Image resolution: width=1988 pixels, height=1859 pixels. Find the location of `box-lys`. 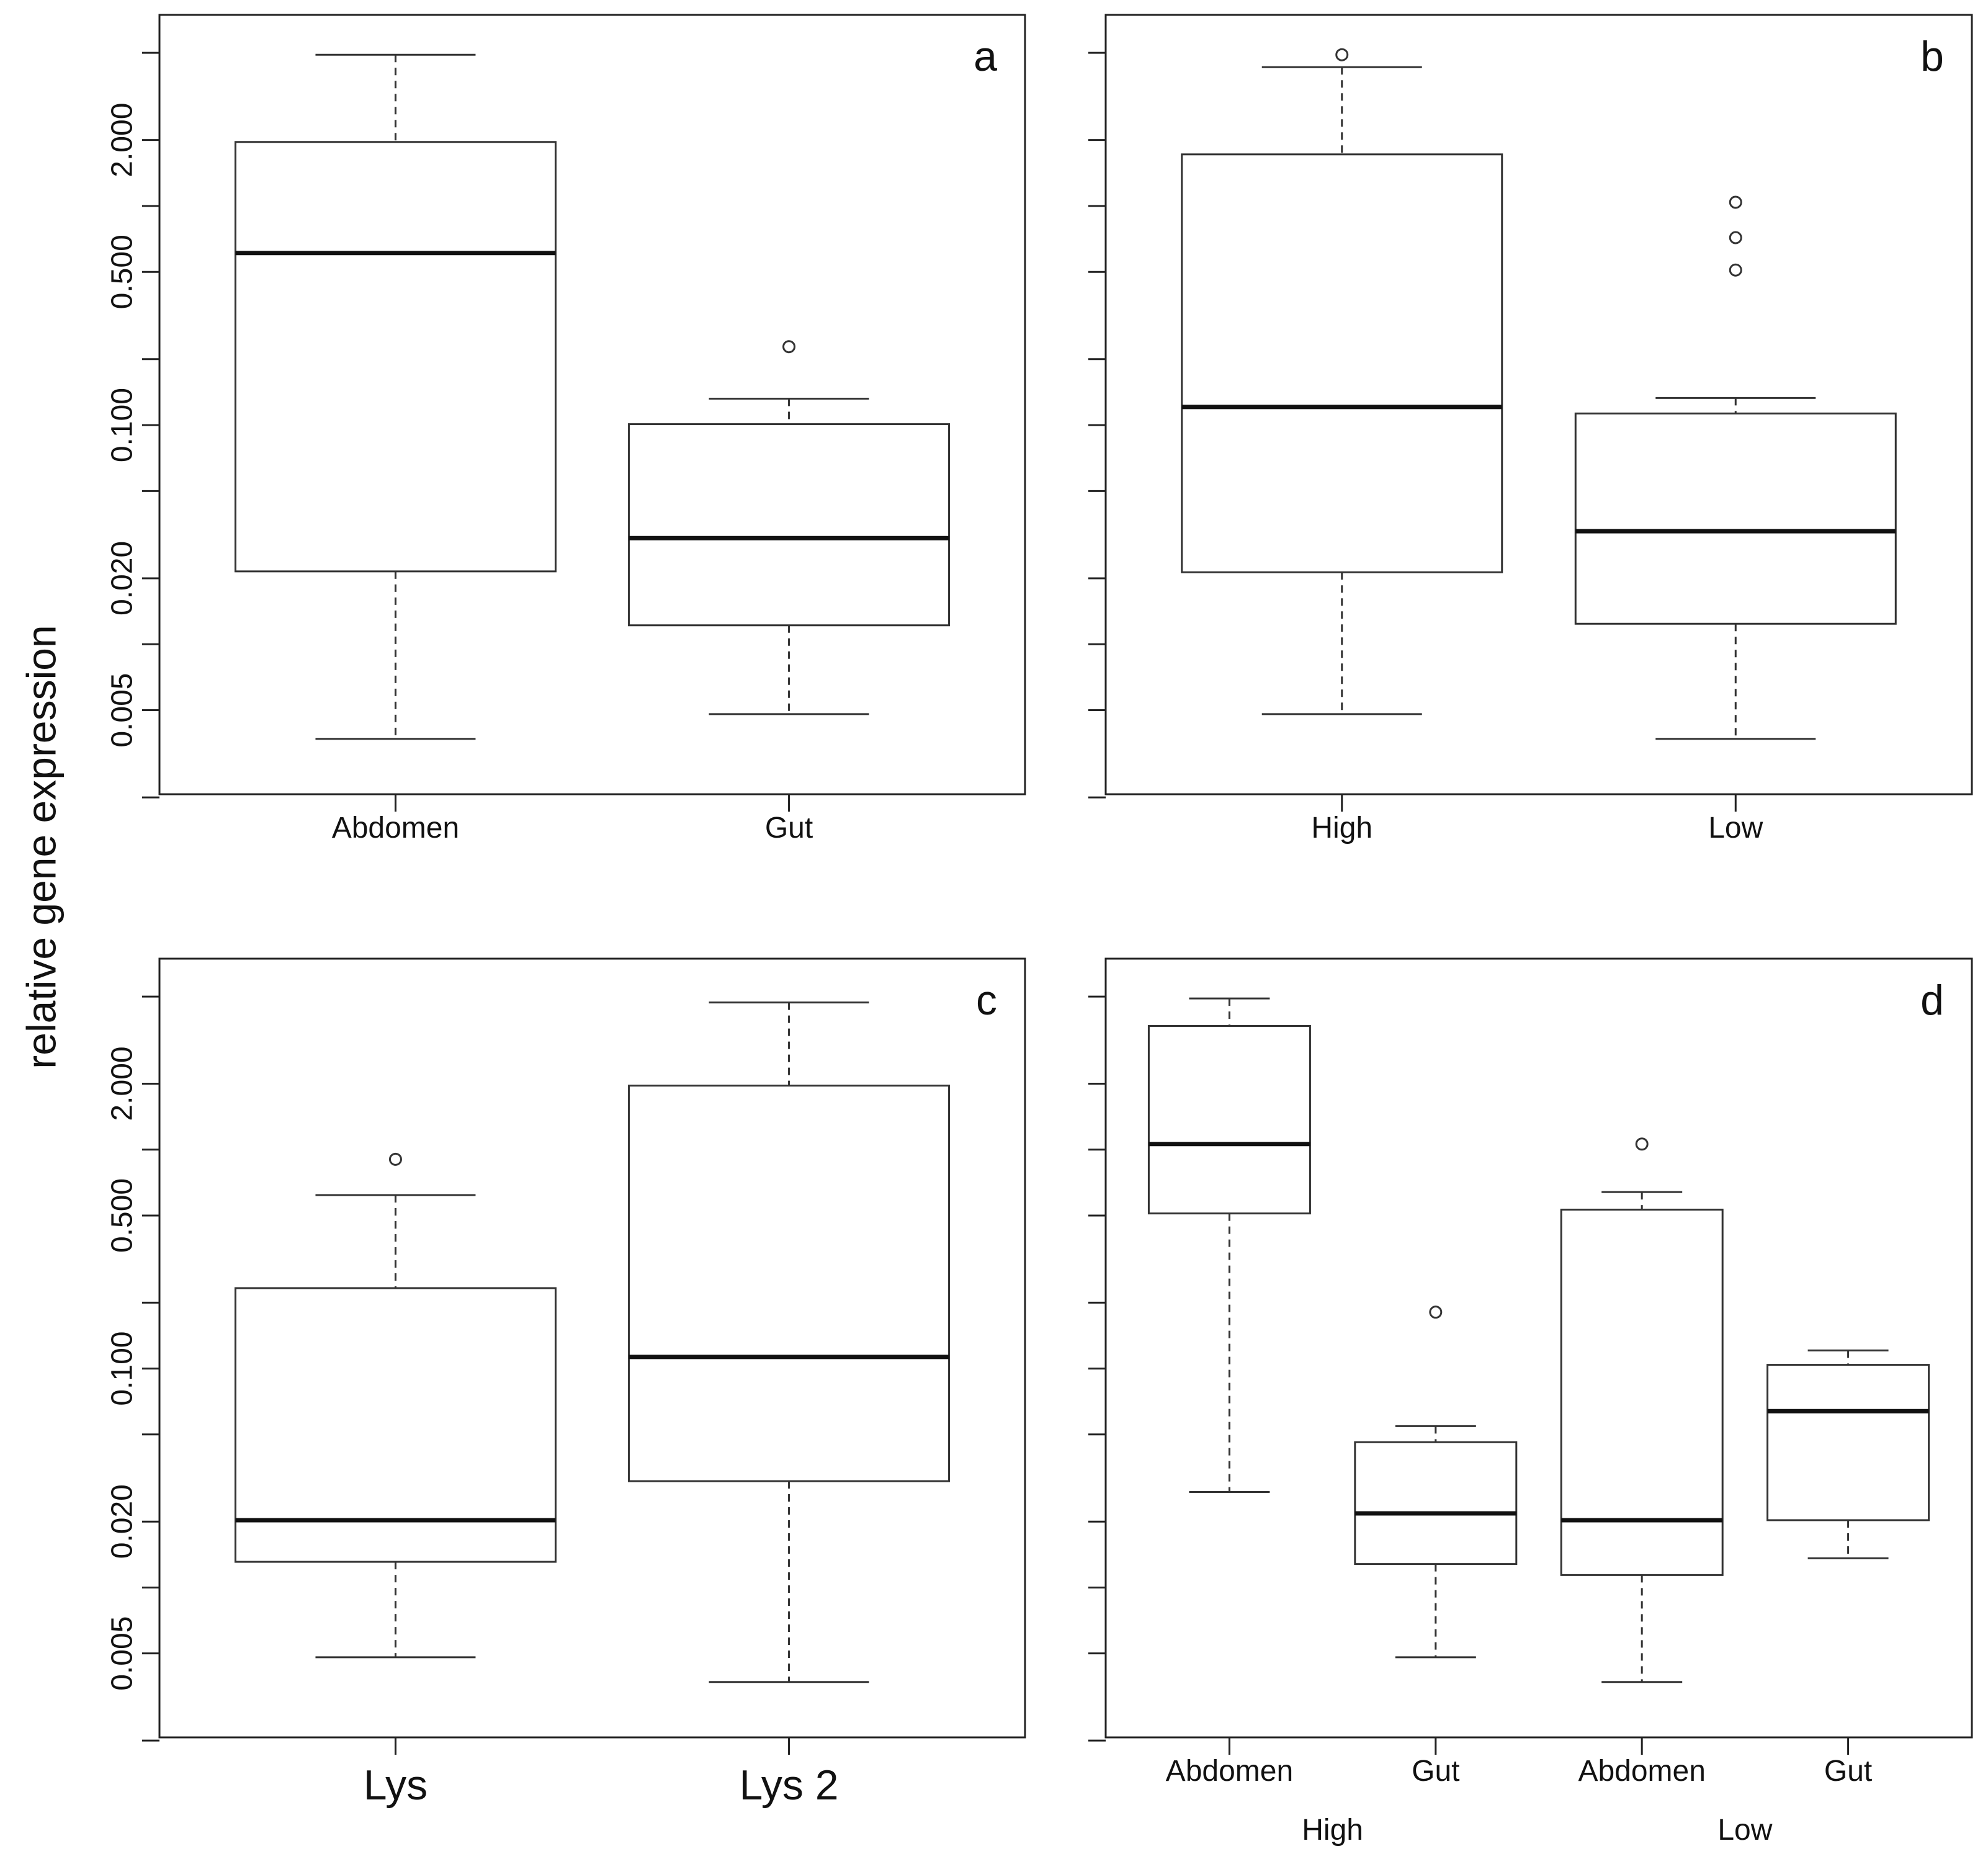

box-lys is located at coordinates (395, 1405).